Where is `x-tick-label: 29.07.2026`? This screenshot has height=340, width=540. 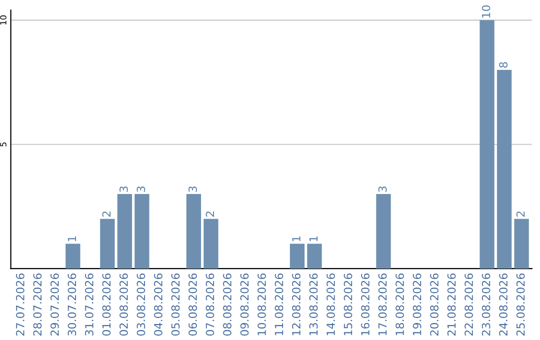 x-tick-label: 29.07.2026 is located at coordinates (54, 304).